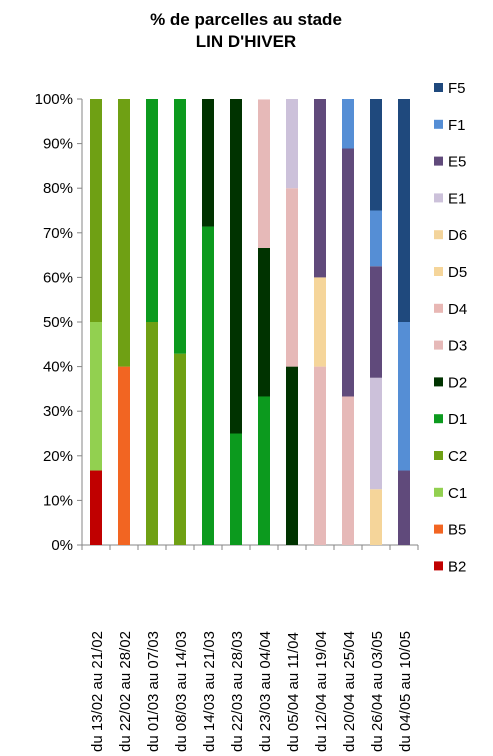  What do you see at coordinates (58, 144) in the screenshot?
I see `y-tick-label: 90%` at bounding box center [58, 144].